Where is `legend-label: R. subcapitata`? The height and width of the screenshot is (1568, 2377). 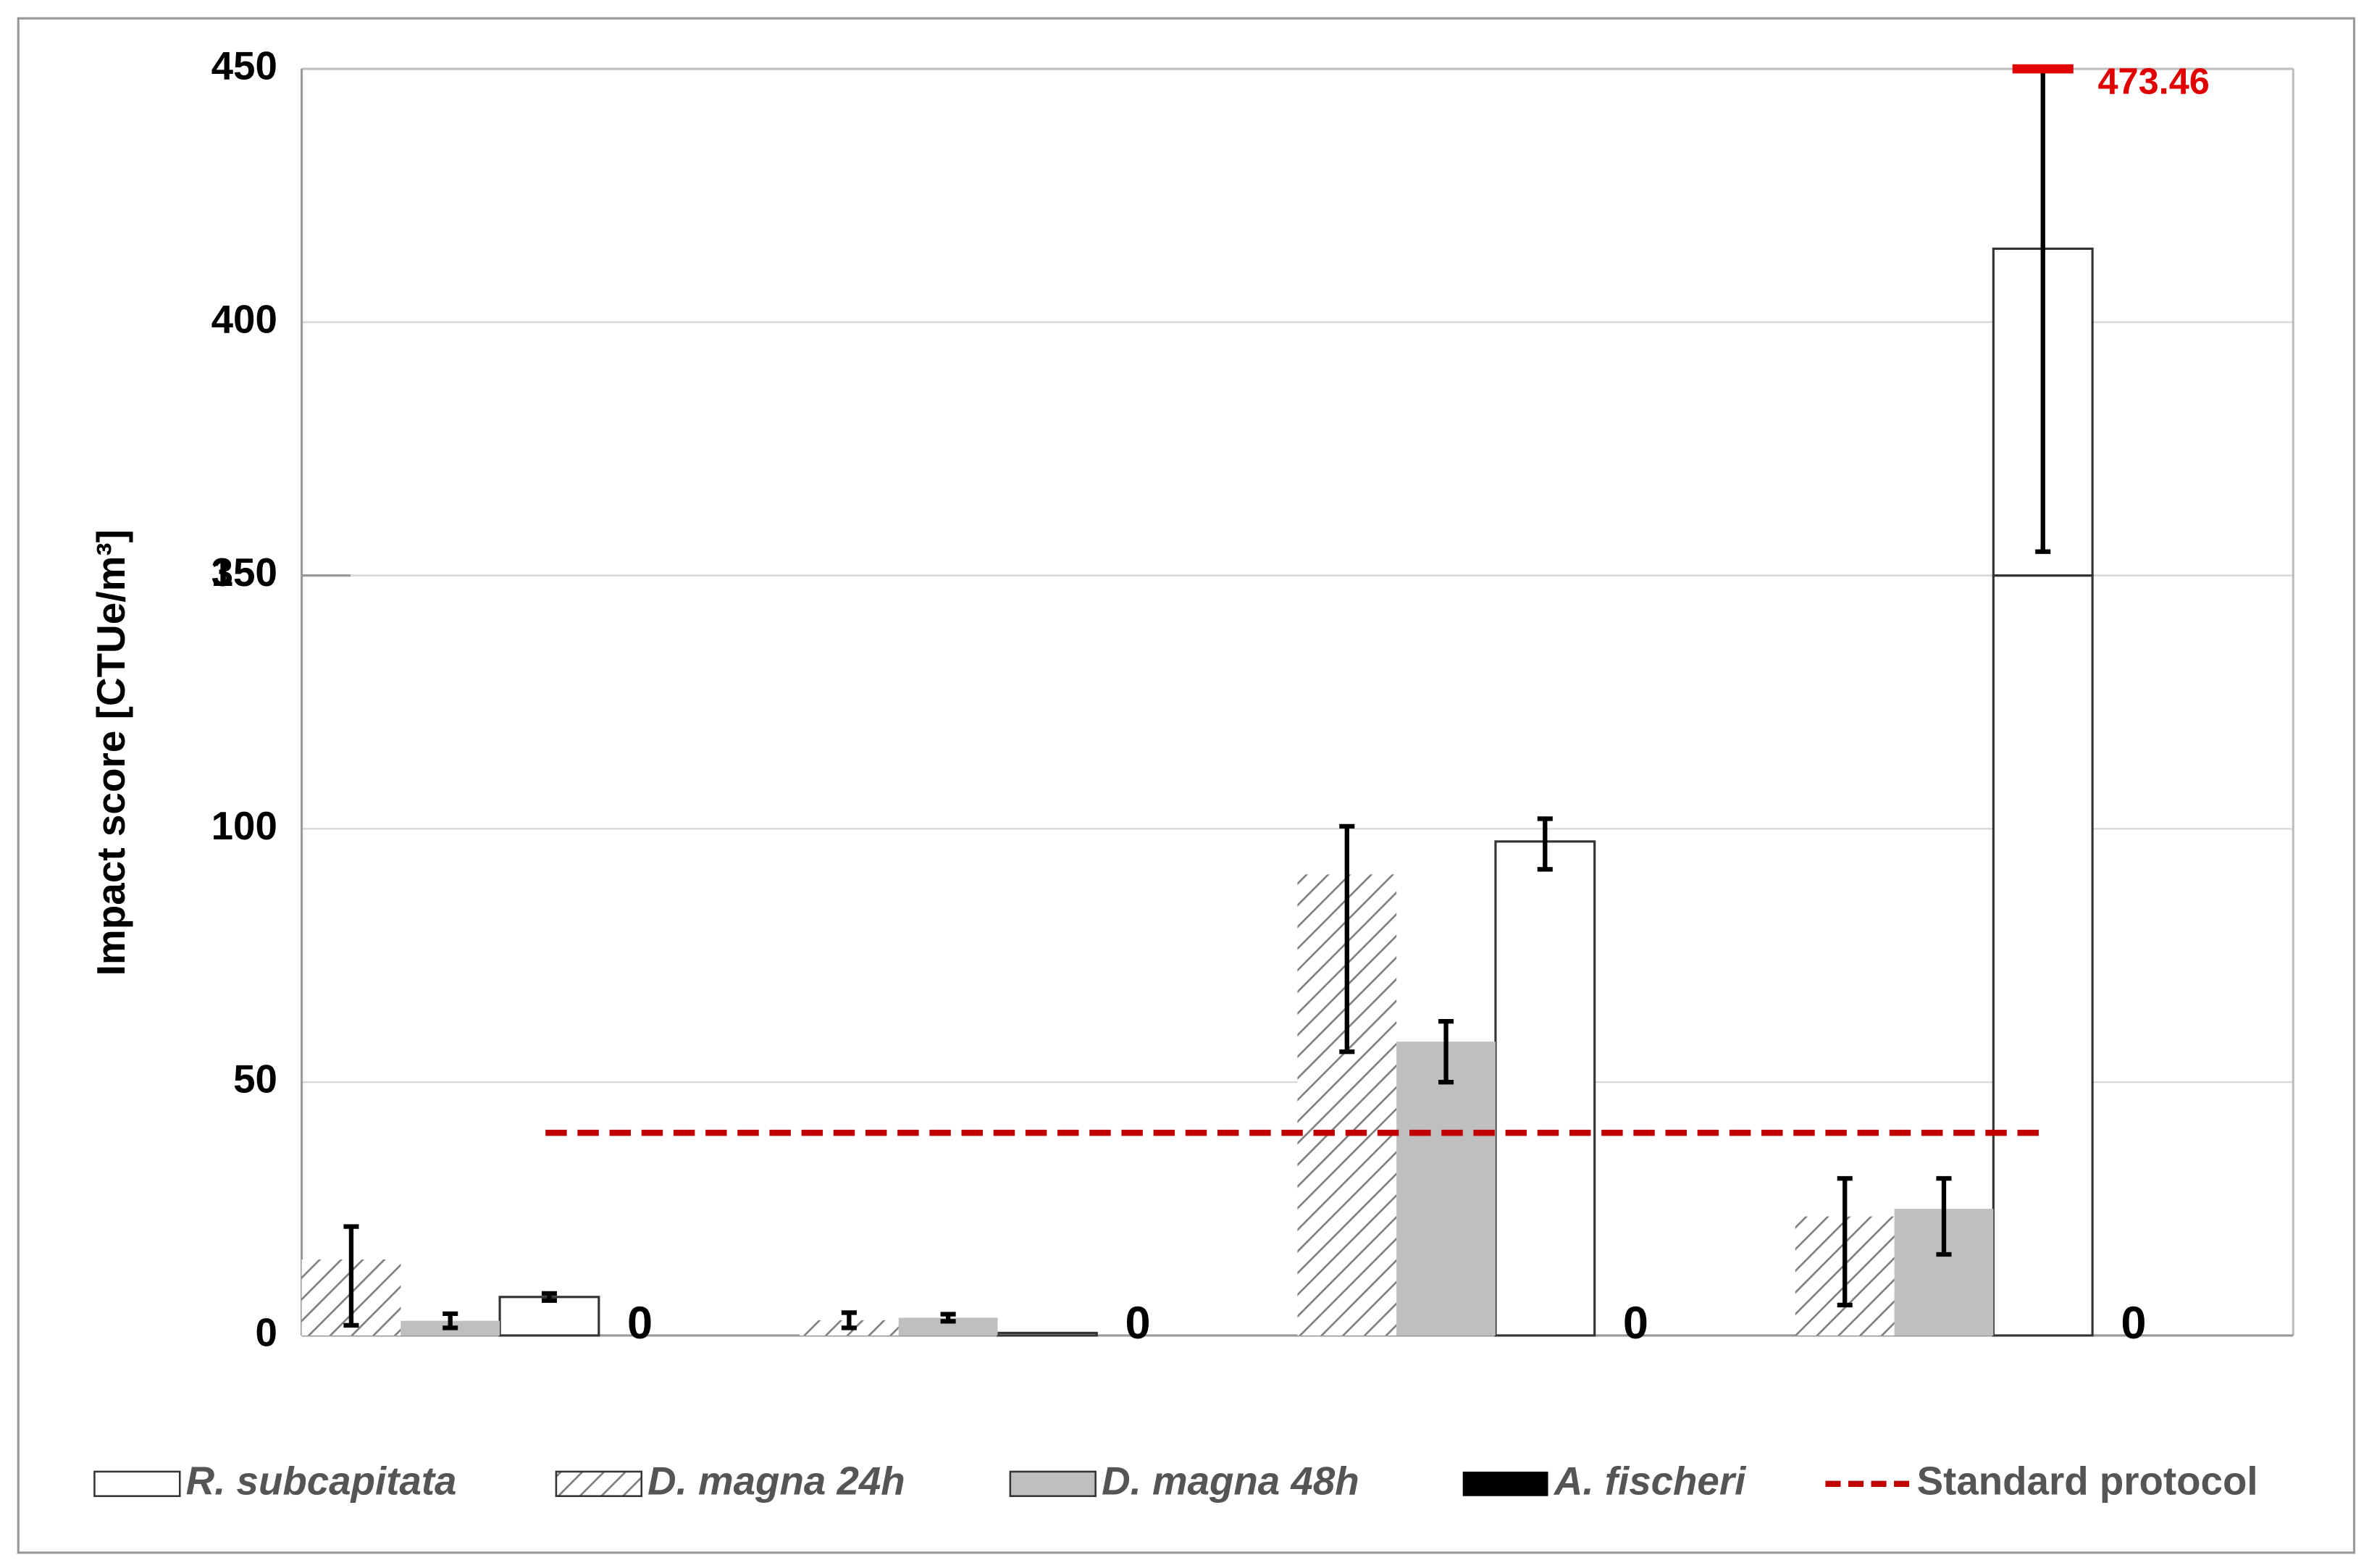
legend-label: R. subcapitata is located at coordinates (322, 1480).